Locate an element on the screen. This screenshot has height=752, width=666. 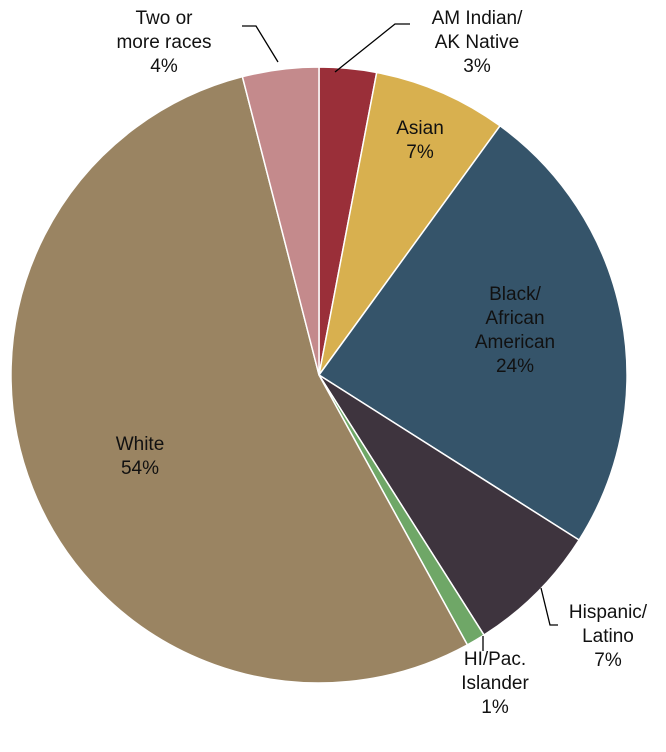
slice-label-two-or-more-races: Two or more races 4% is located at coordinates (163, 42).